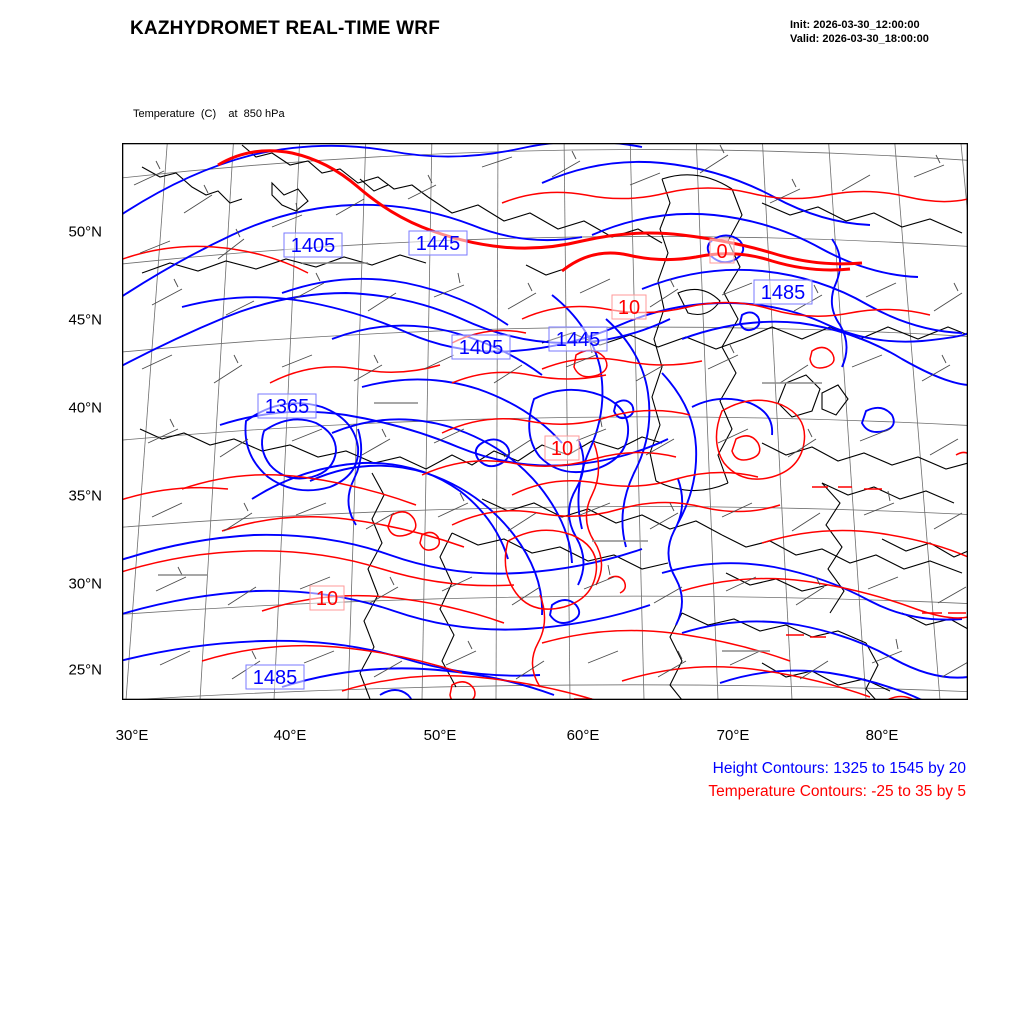  I want to click on height-label: 1365, so click(287, 406).